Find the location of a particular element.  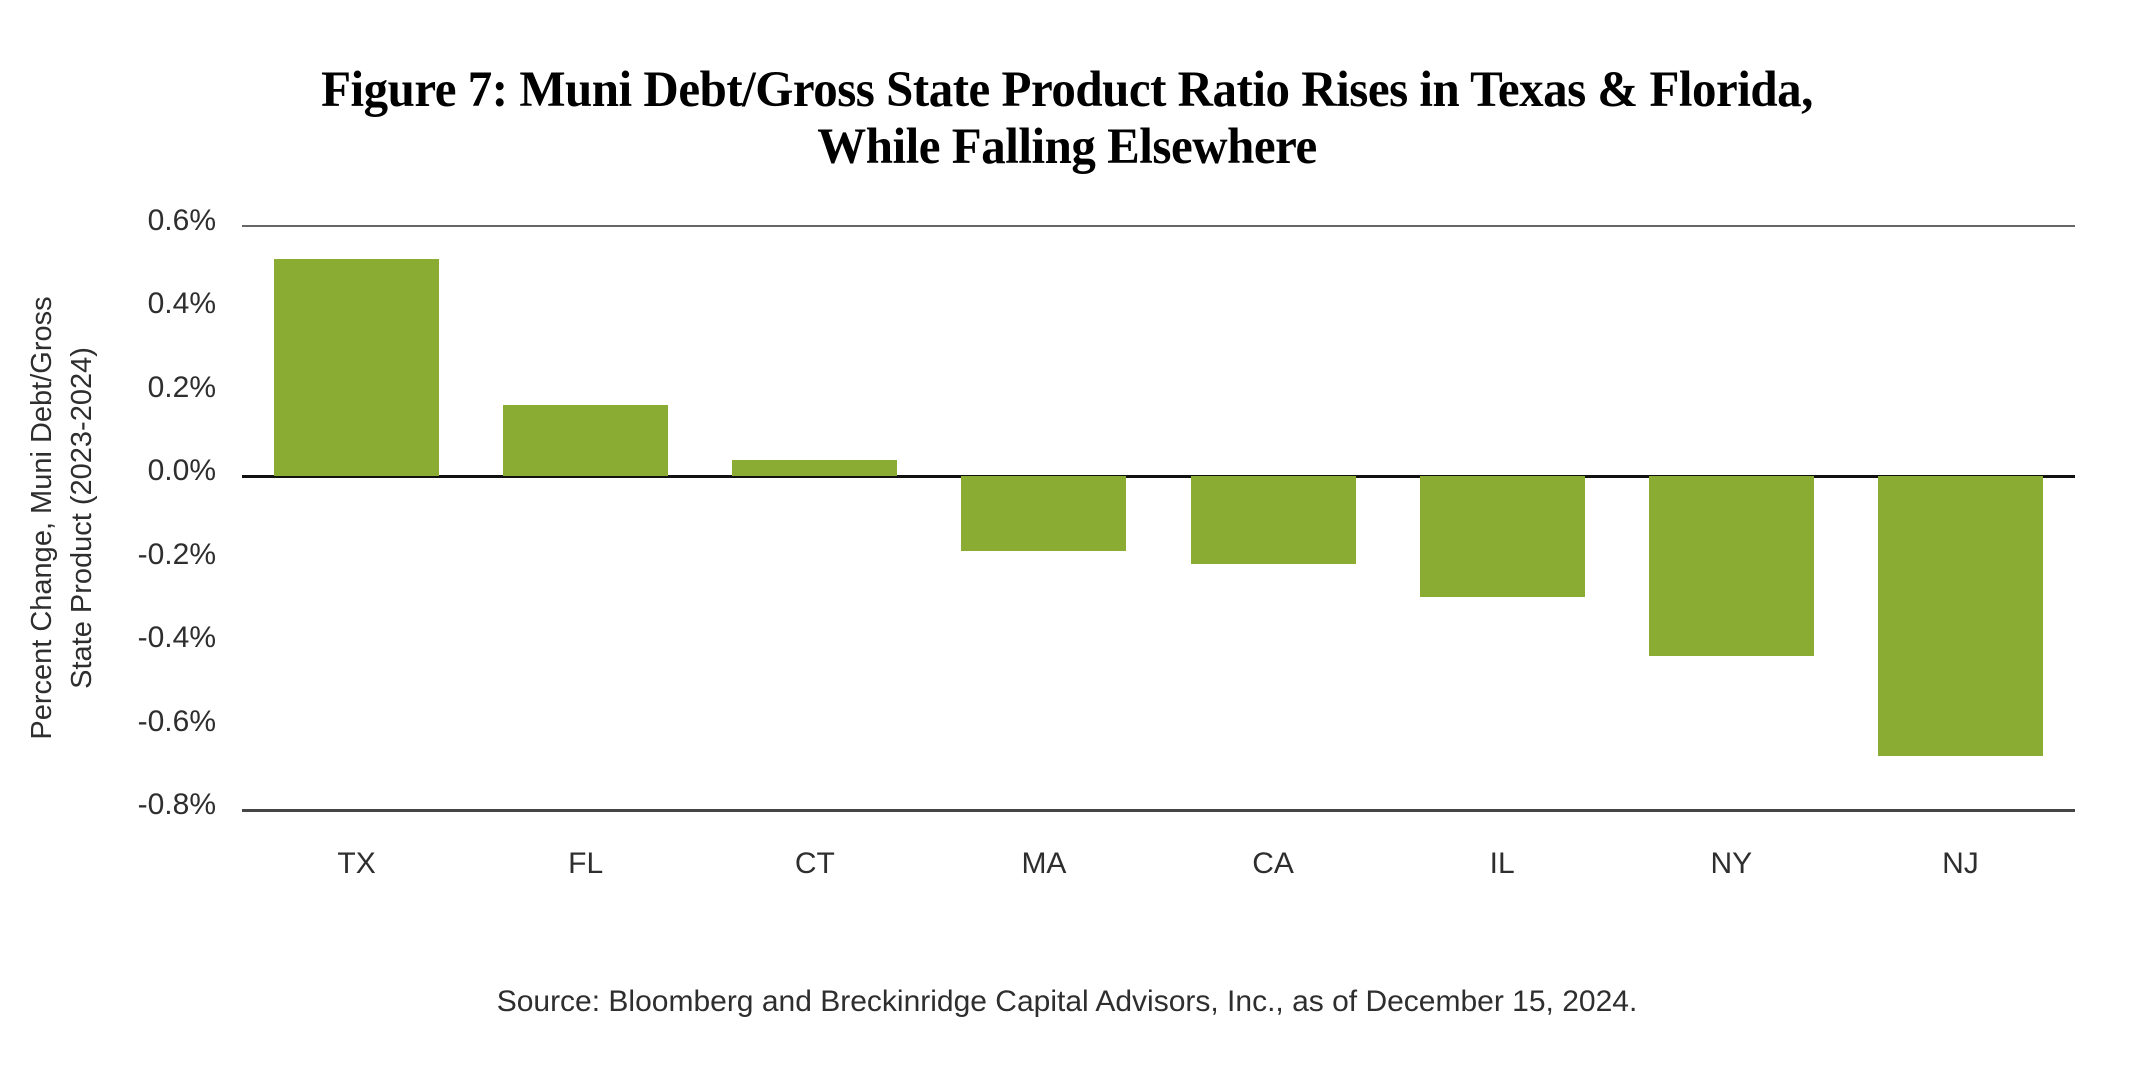

bar-ca is located at coordinates (1273, 520).